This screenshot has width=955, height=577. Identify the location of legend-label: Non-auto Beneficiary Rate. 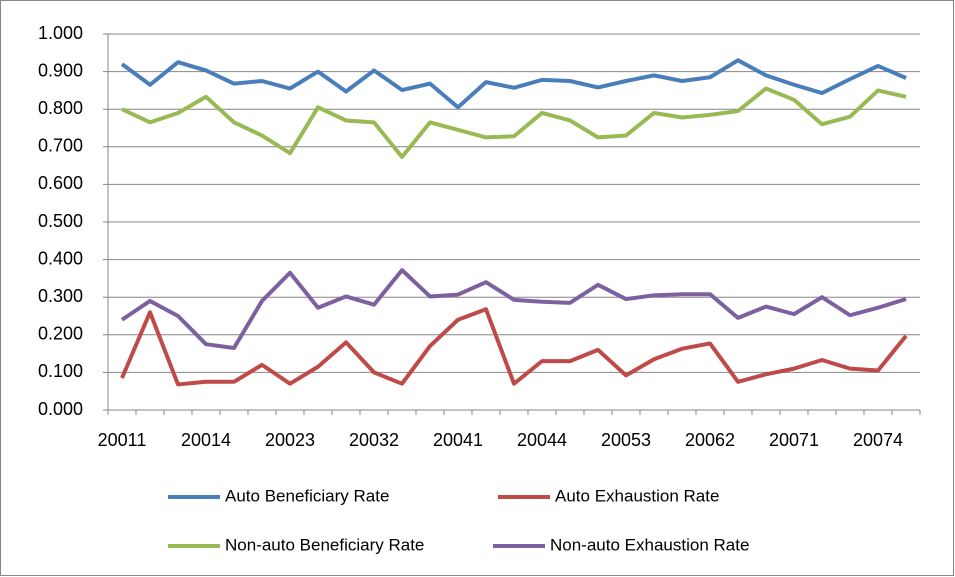
(324, 544).